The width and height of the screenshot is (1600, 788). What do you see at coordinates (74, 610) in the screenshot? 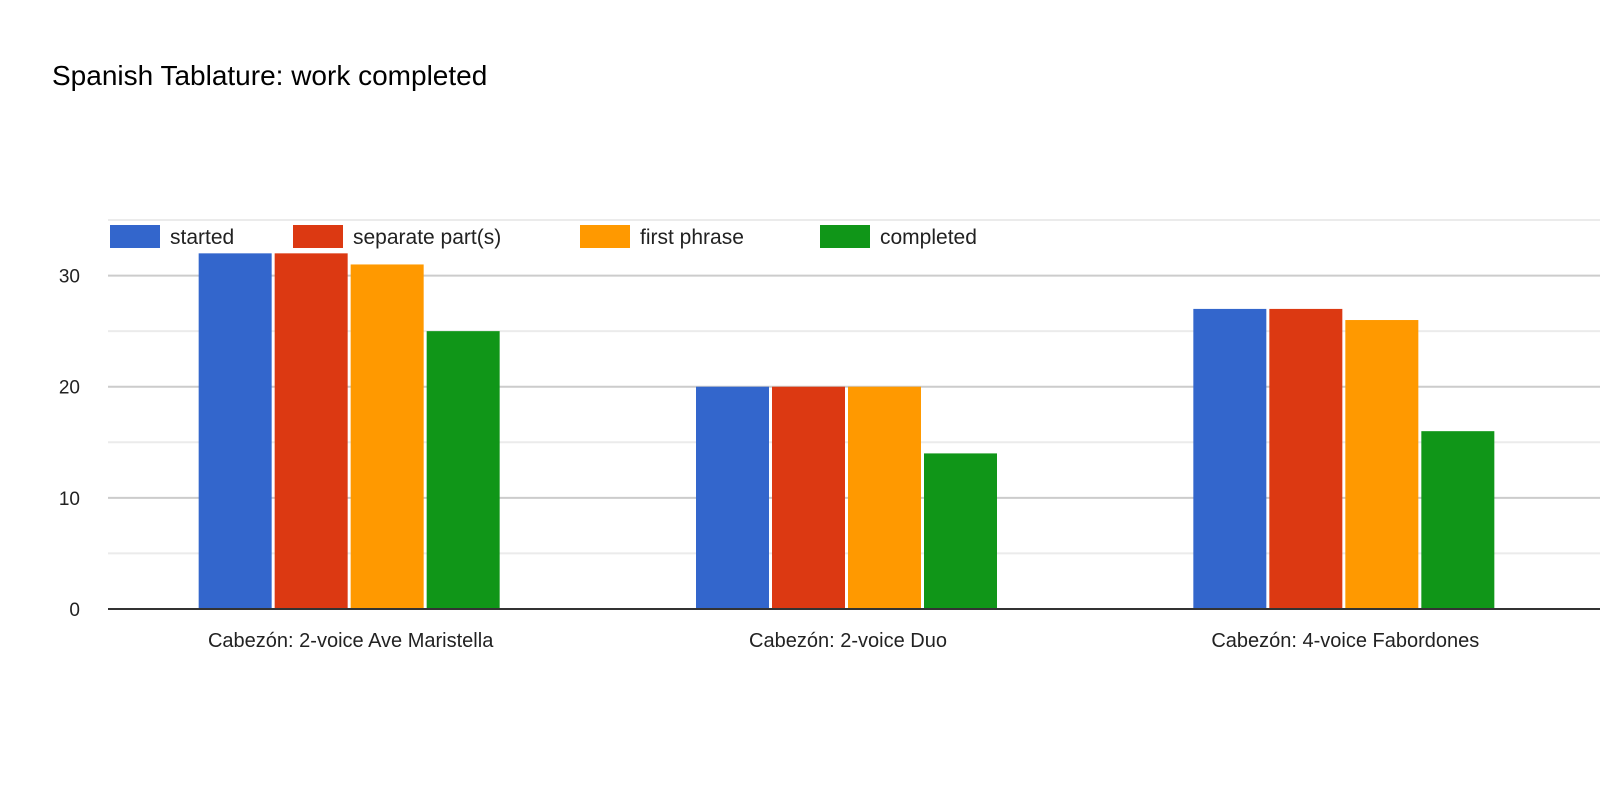
I see `y-tick-label: 0` at bounding box center [74, 610].